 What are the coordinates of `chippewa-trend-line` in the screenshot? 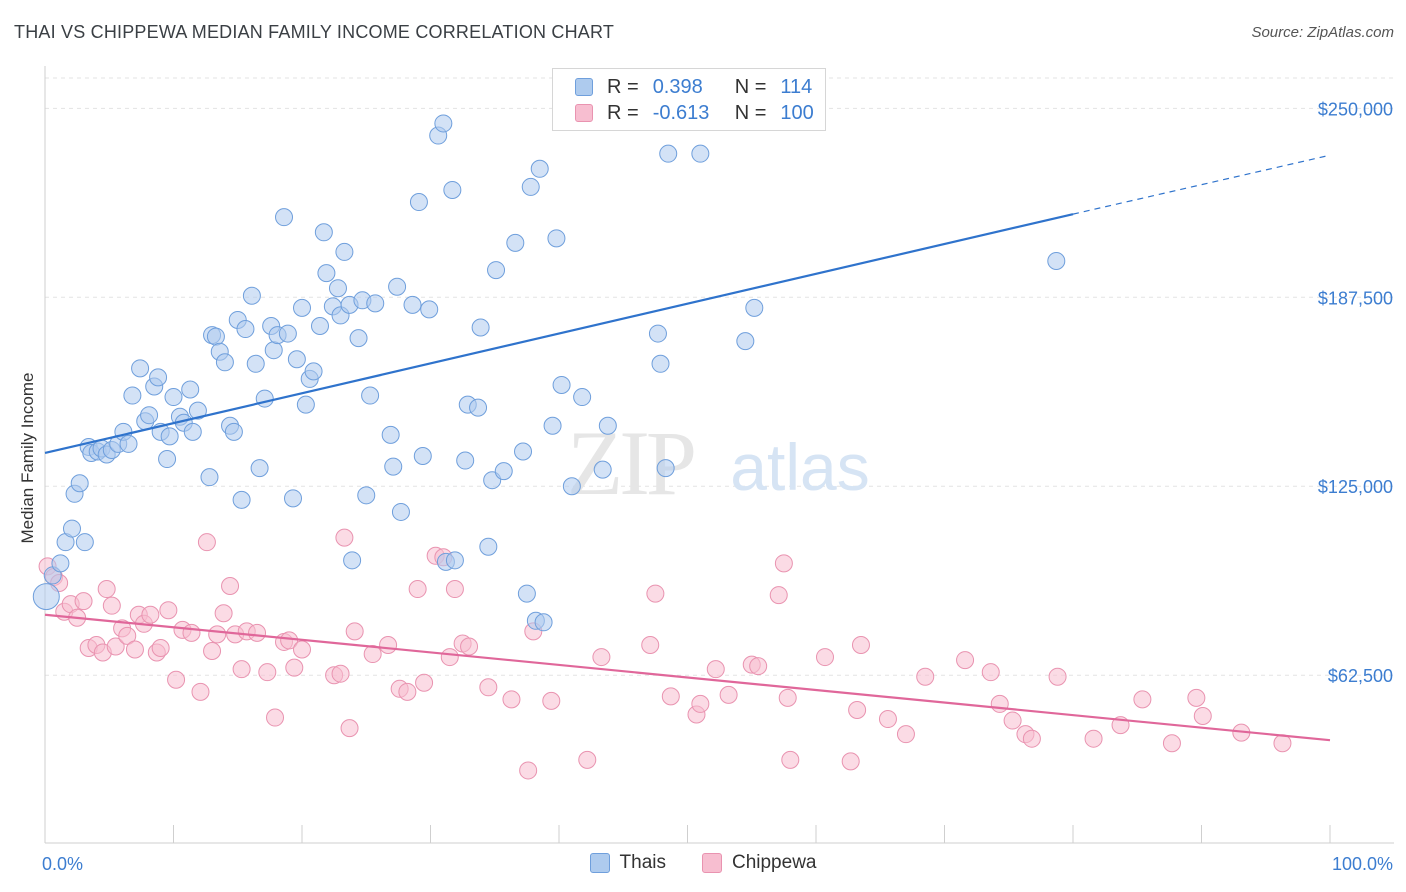 It's located at (687, 677).